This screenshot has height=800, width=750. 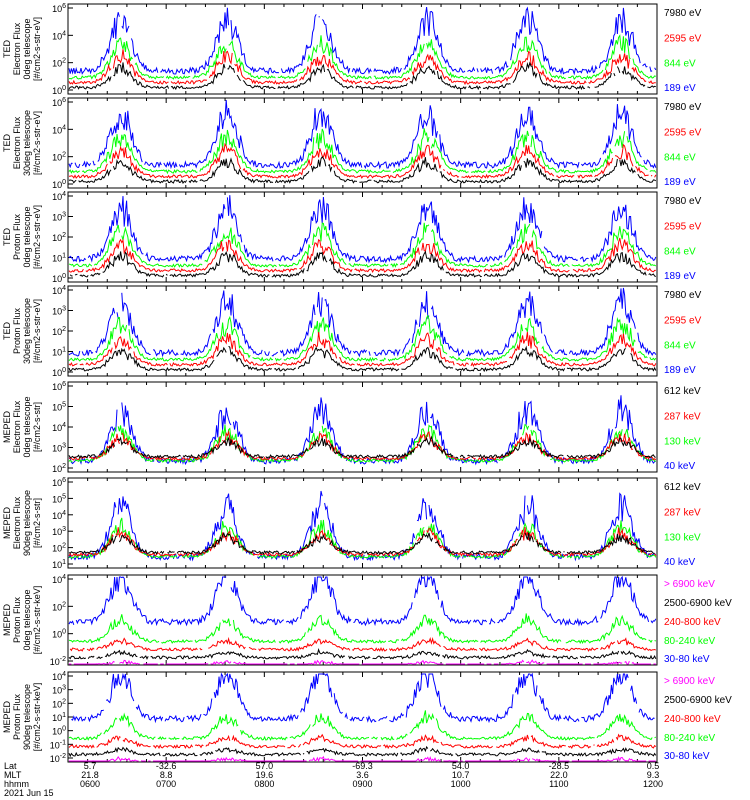 What do you see at coordinates (90, 766) in the screenshot?
I see `x-tick-lat: 5.7` at bounding box center [90, 766].